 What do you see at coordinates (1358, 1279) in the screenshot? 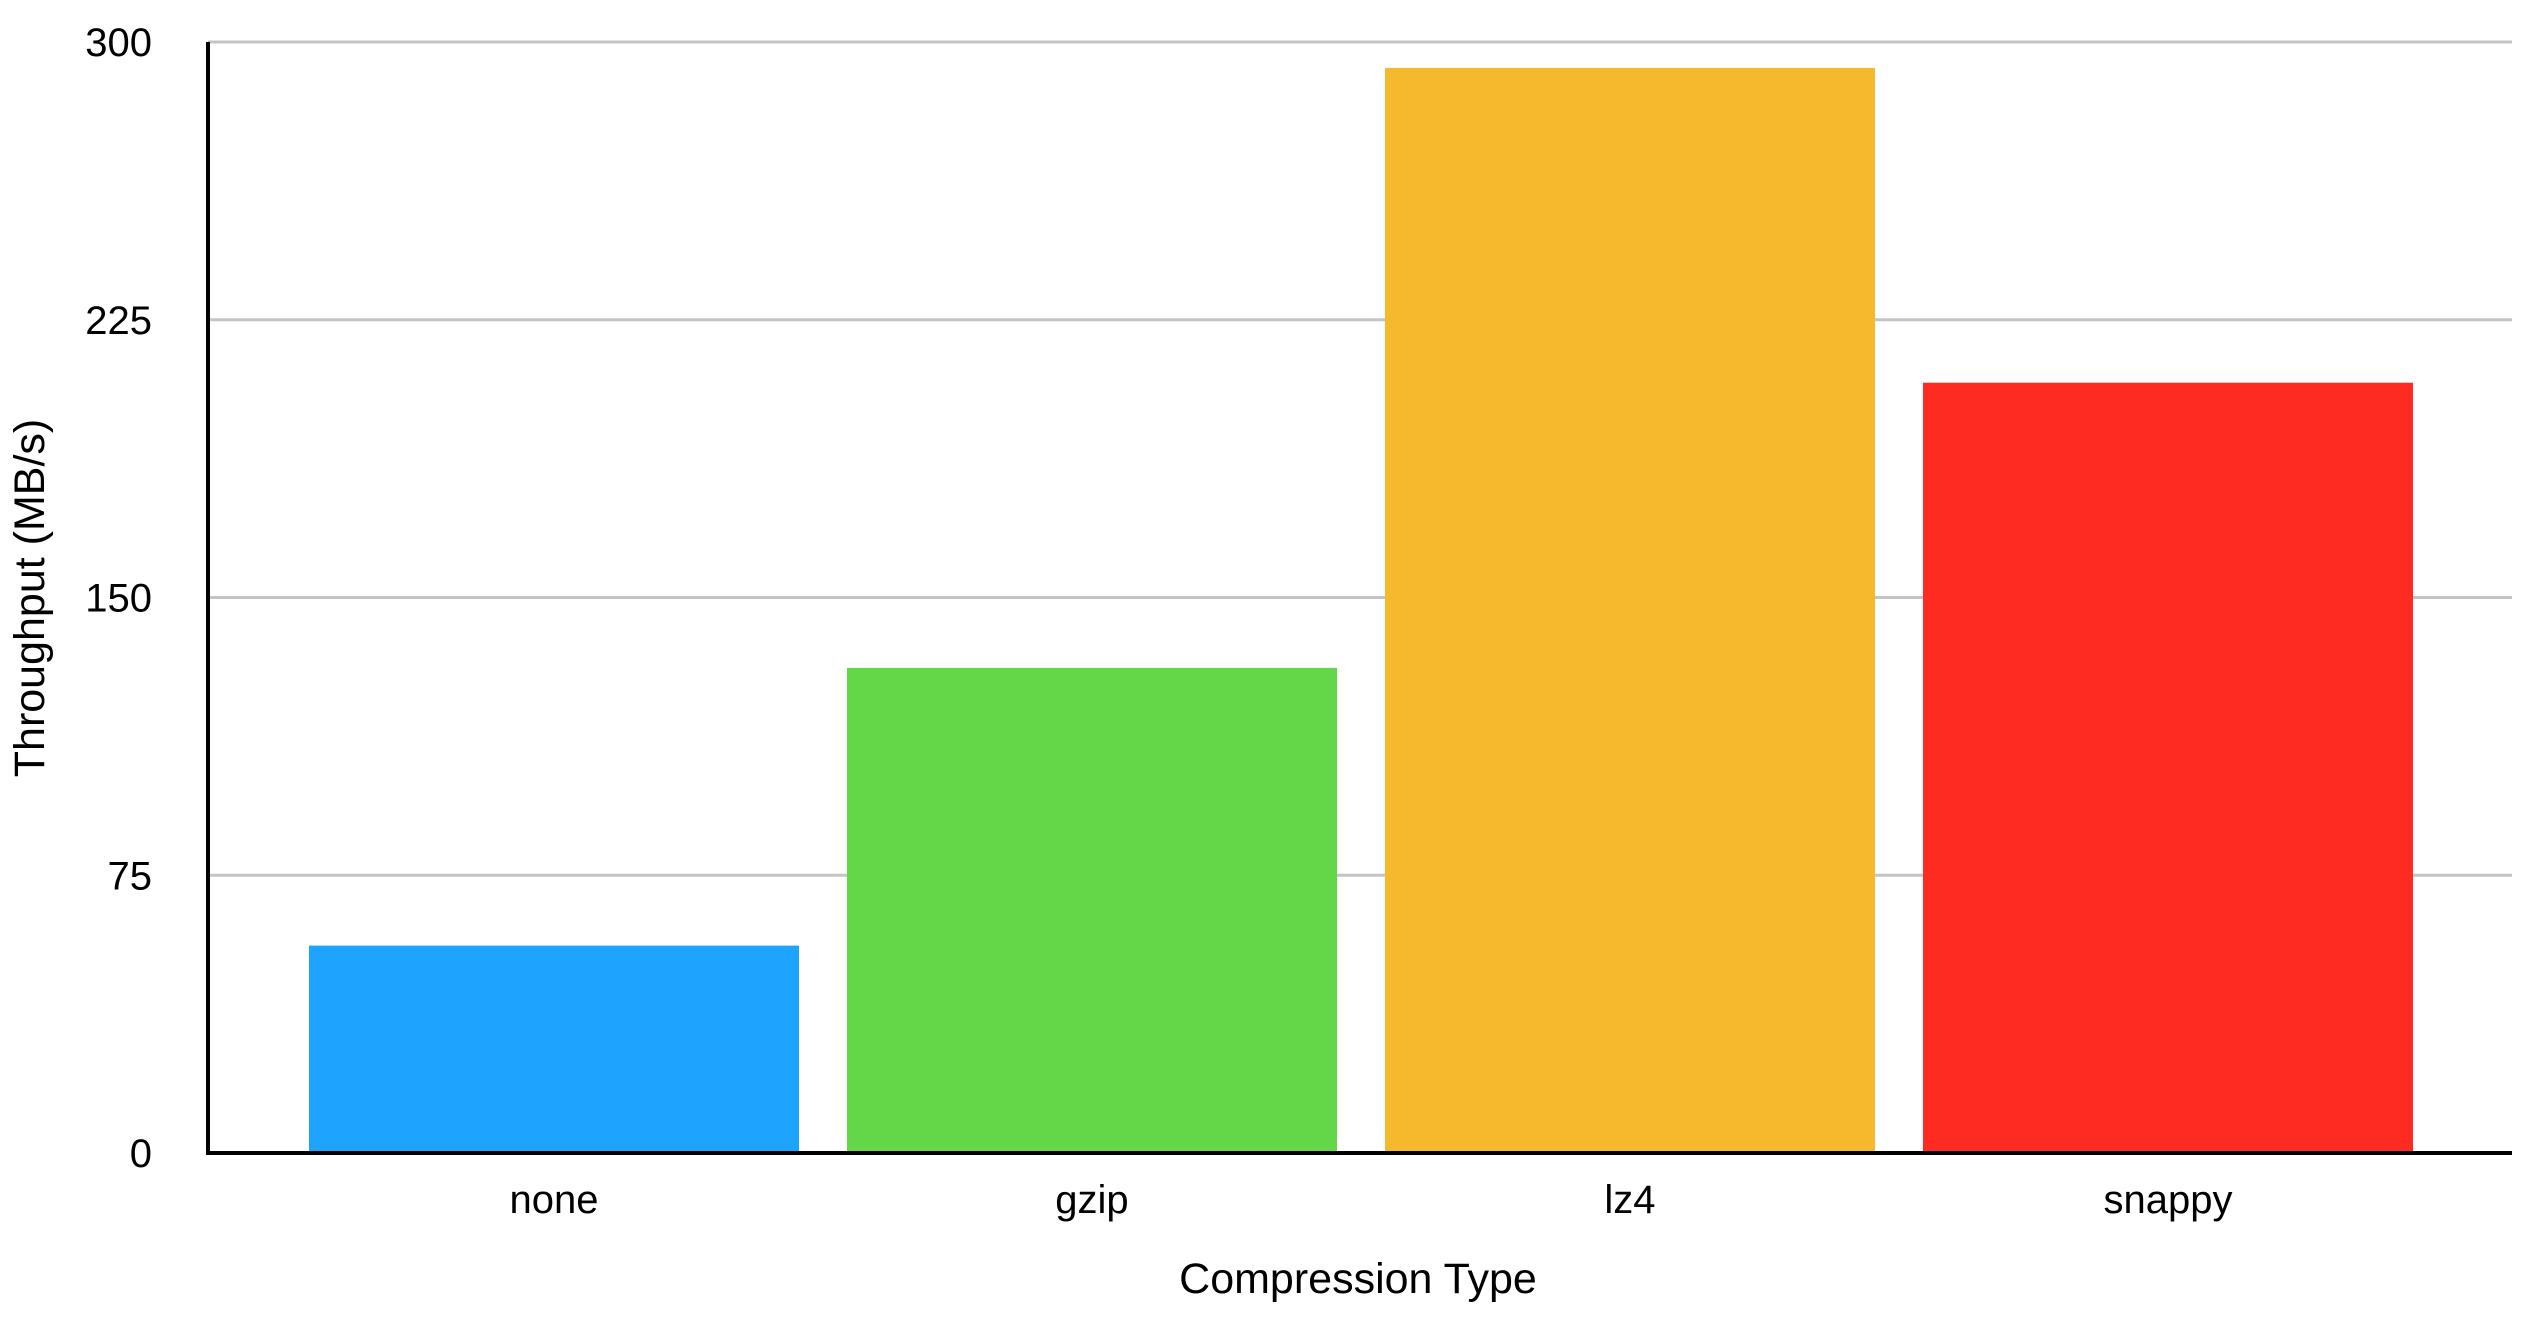
I see `x-axis-title: Compression Type` at bounding box center [1358, 1279].